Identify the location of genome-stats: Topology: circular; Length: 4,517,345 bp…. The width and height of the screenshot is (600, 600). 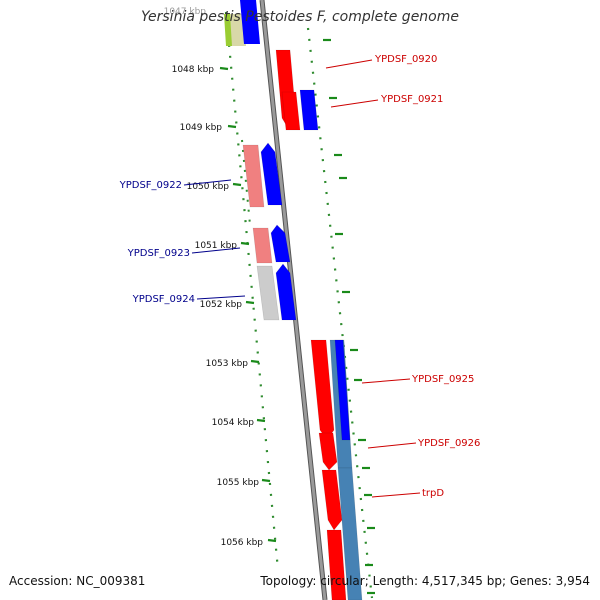
(425, 581).